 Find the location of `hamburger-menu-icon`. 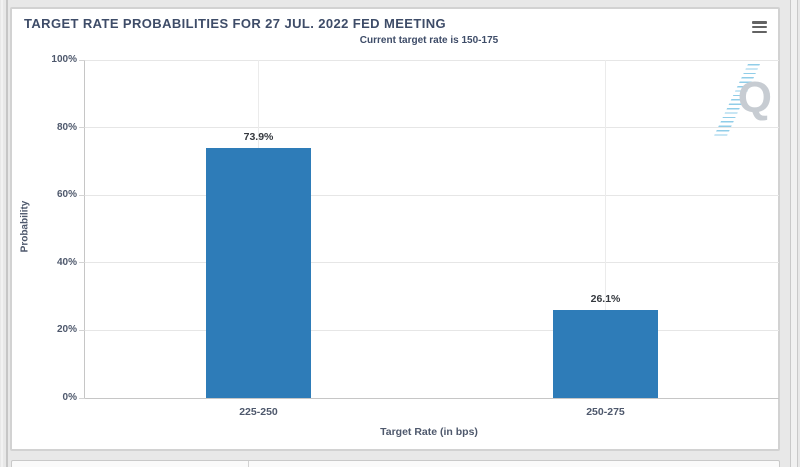

hamburger-menu-icon is located at coordinates (759, 27).